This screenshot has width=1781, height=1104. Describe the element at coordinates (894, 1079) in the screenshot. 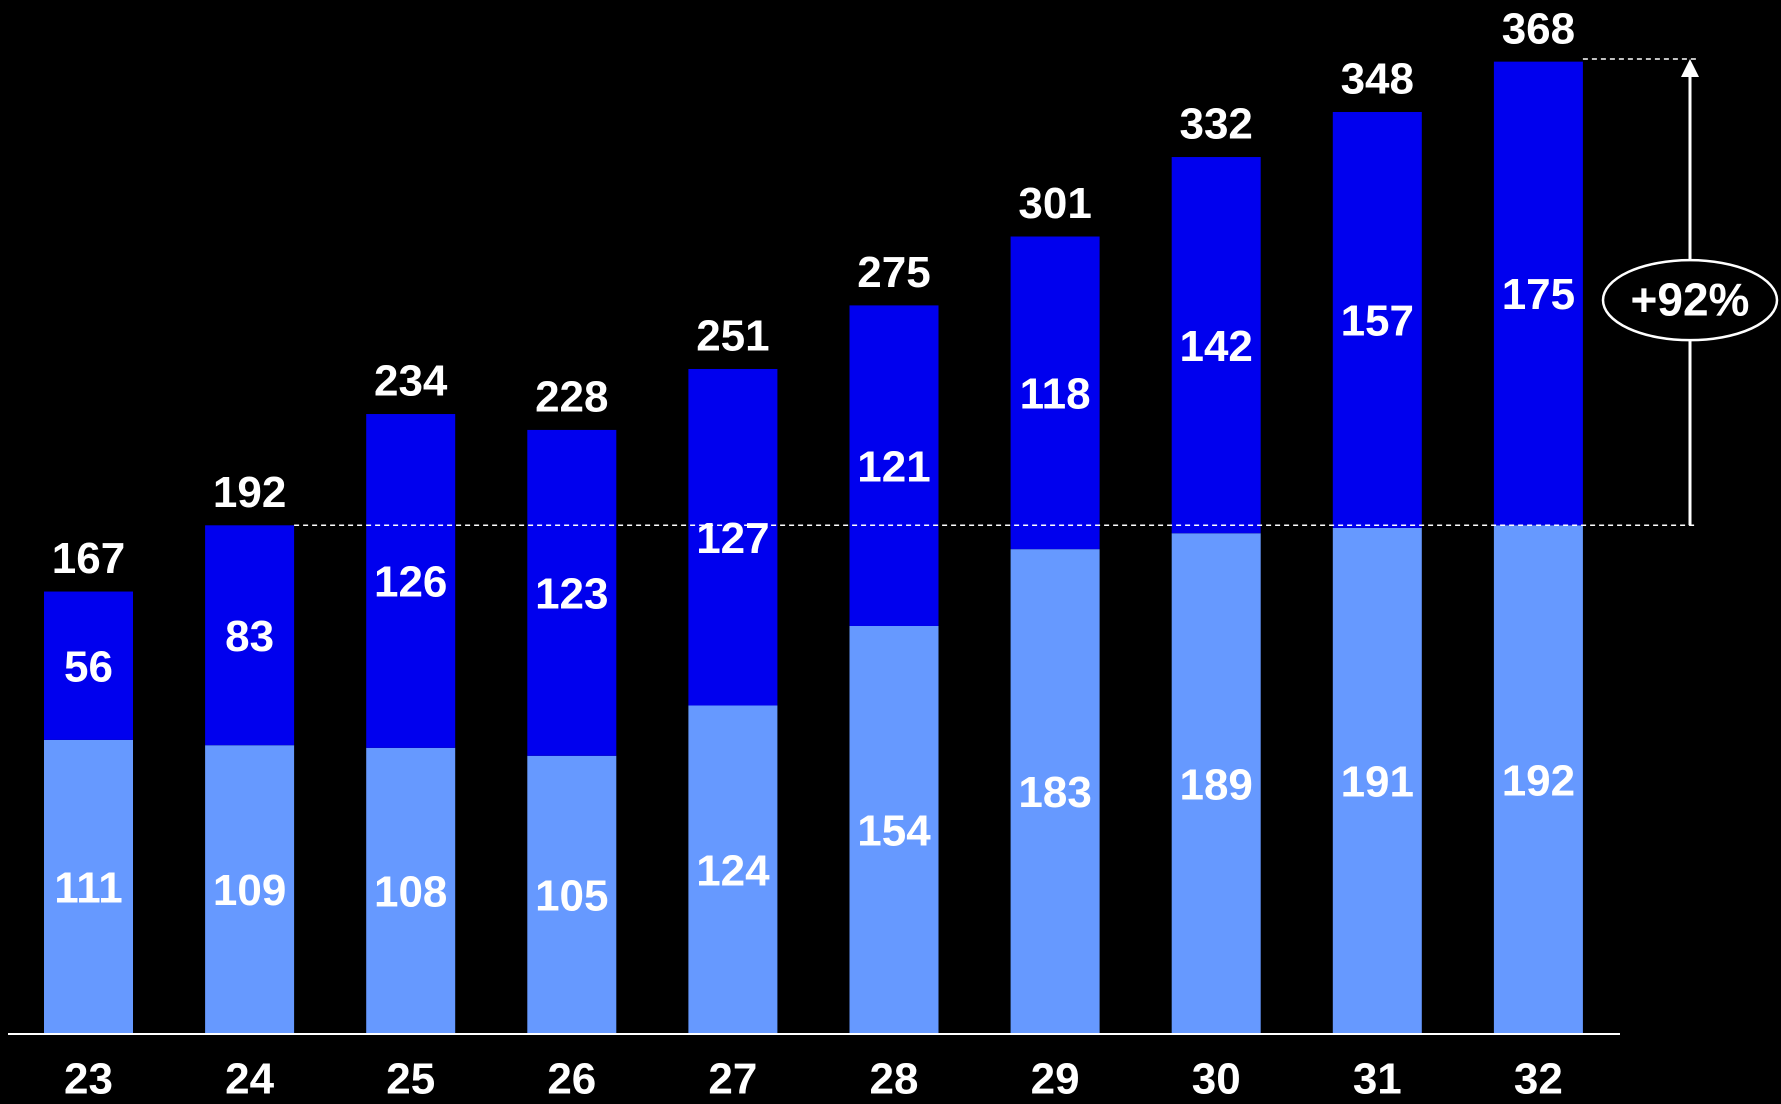

I see `x-tick-label: 28` at that location.